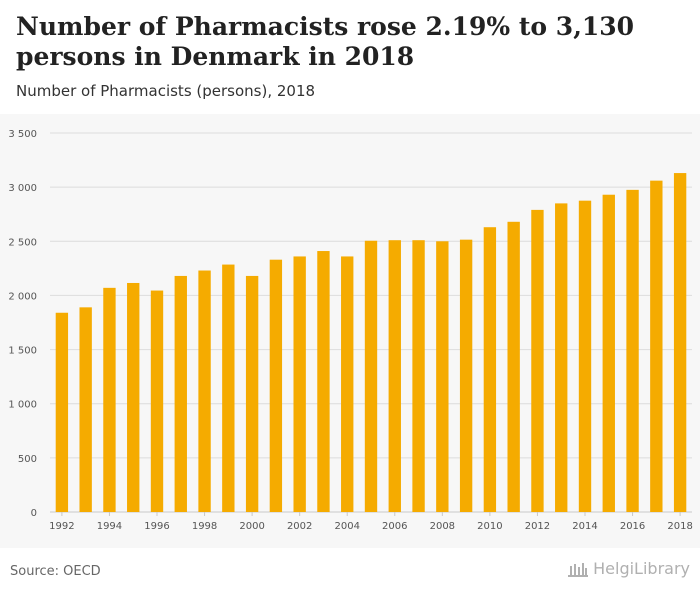 The image size is (700, 596). I want to click on y-axis-tick-labels: 0 500 1 000 1 500 2 000 2 500 3 000 3 500, so click(22, 324).